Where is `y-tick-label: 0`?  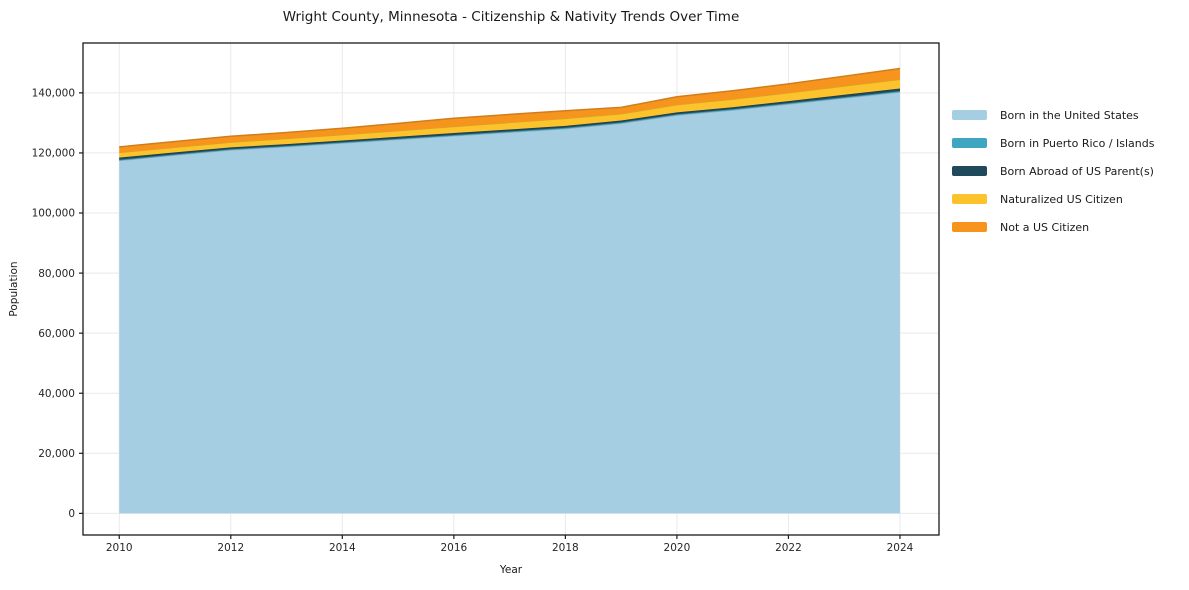 y-tick-label: 0 is located at coordinates (71, 514).